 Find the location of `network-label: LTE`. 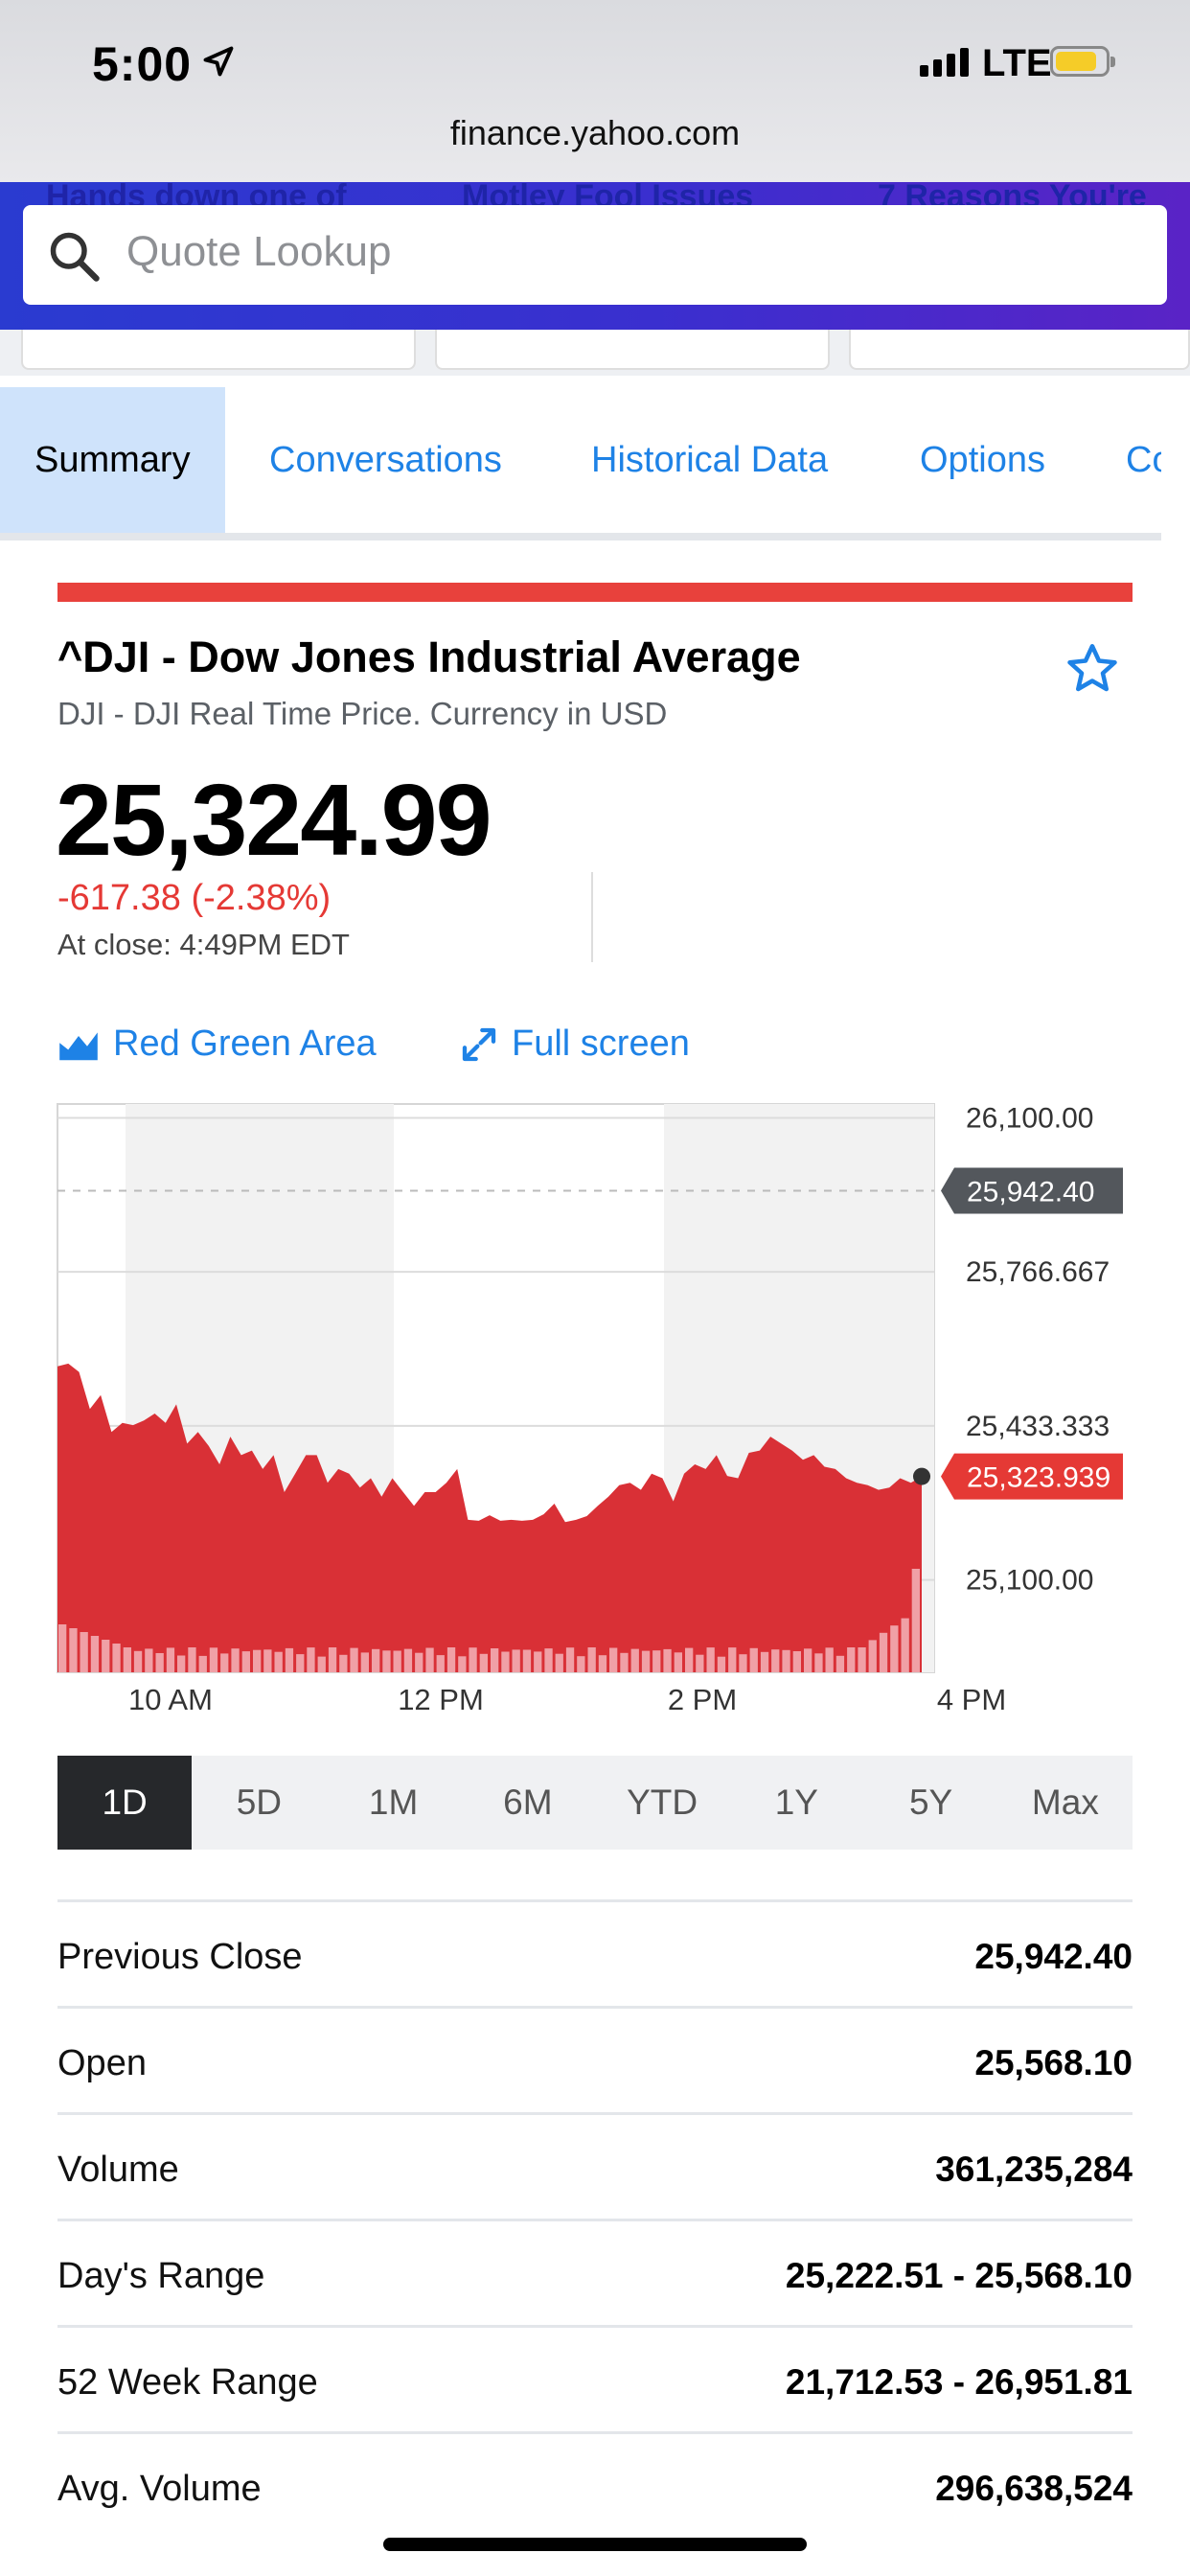

network-label: LTE is located at coordinates (1017, 63).